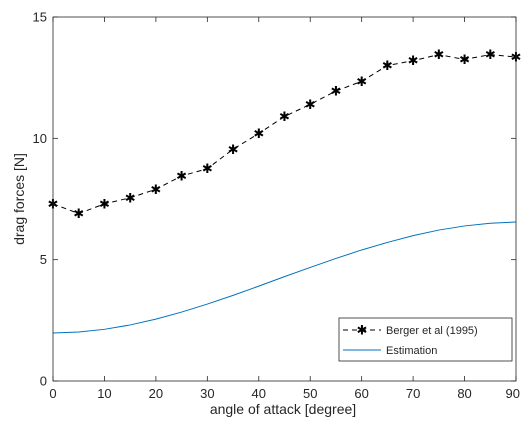 The height and width of the screenshot is (426, 521). Describe the element at coordinates (413, 393) in the screenshot. I see `x-tick-label: 70` at that location.